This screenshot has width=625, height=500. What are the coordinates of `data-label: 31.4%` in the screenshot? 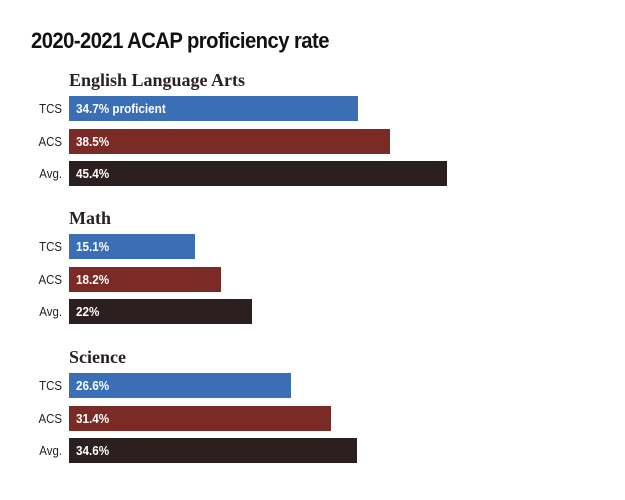 It's located at (93, 418).